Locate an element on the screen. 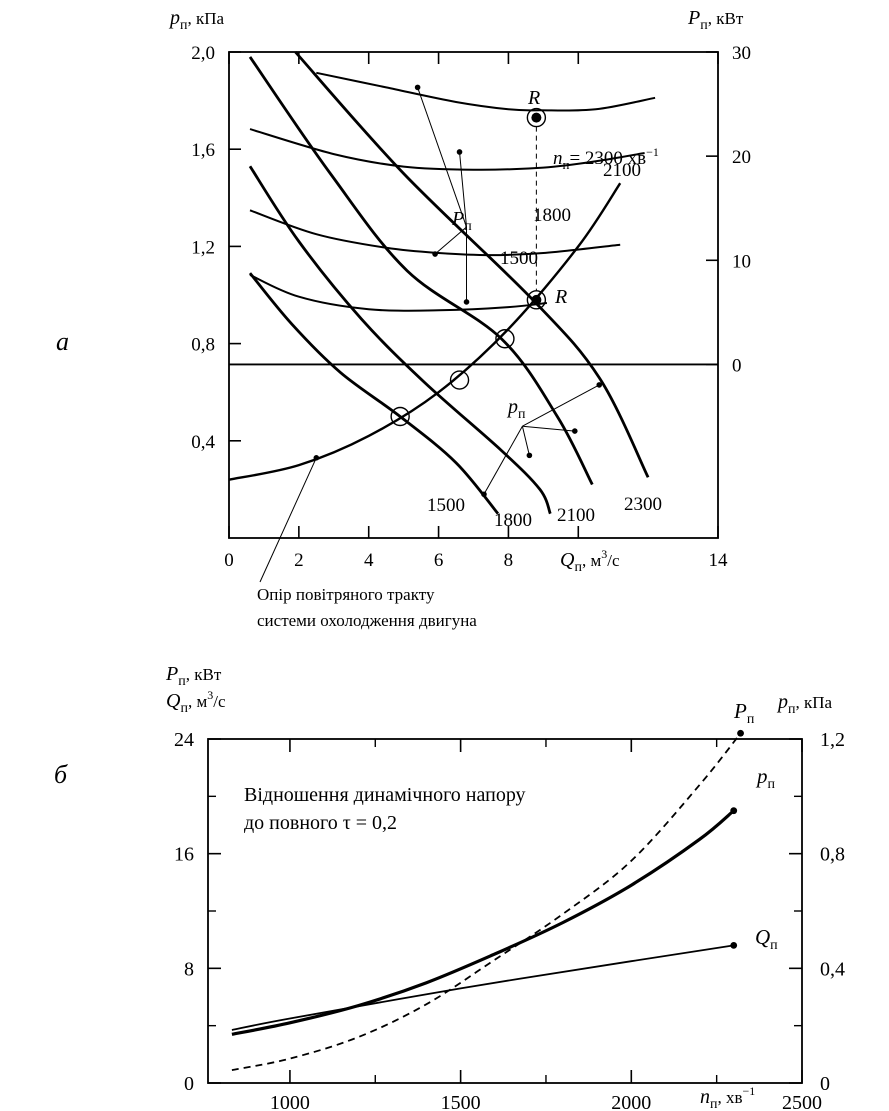 This screenshot has height=1111, width=889. series-label-Qn: Qп is located at coordinates (766, 939).